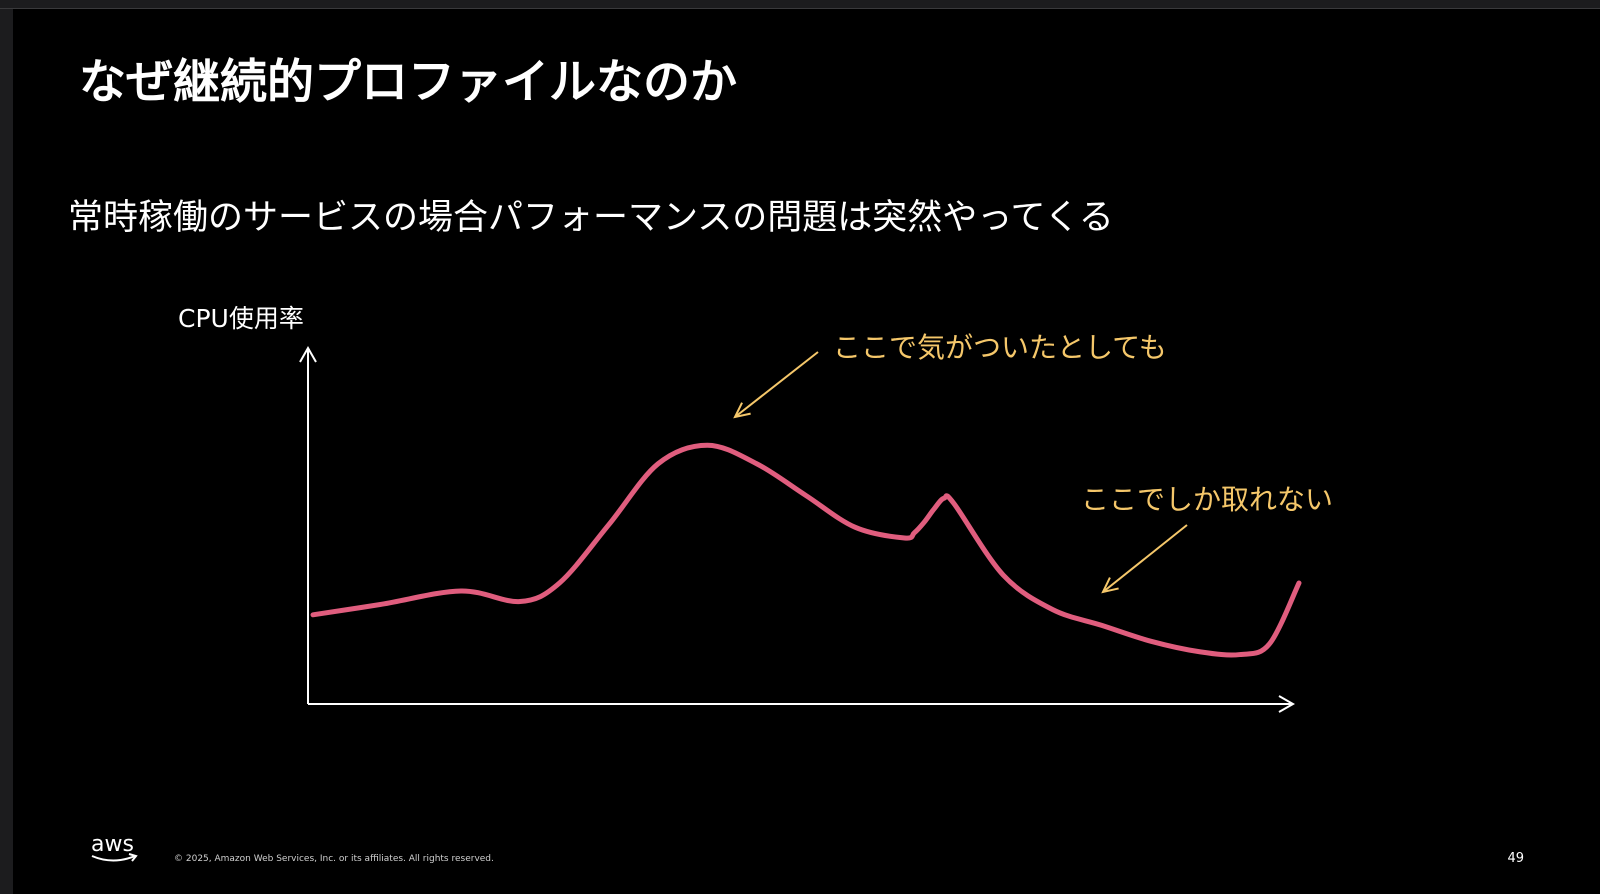  Describe the element at coordinates (591, 218) in the screenshot. I see `slide-subtitle: 常時稼働のサービスの場合パフォーマンスの問題は突然やってくる` at that location.